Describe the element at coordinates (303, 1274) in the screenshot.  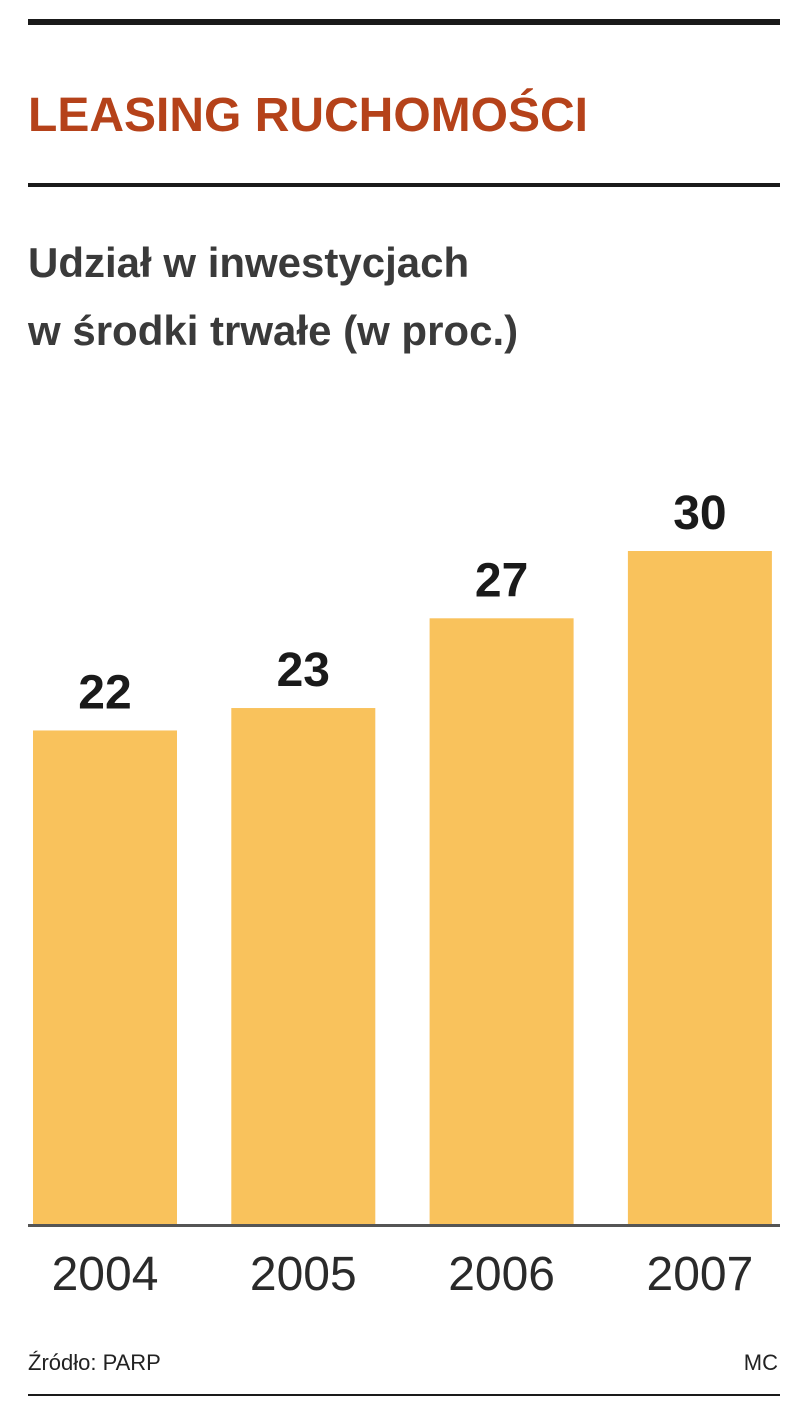
I see `x-tick-label: 2005` at that location.